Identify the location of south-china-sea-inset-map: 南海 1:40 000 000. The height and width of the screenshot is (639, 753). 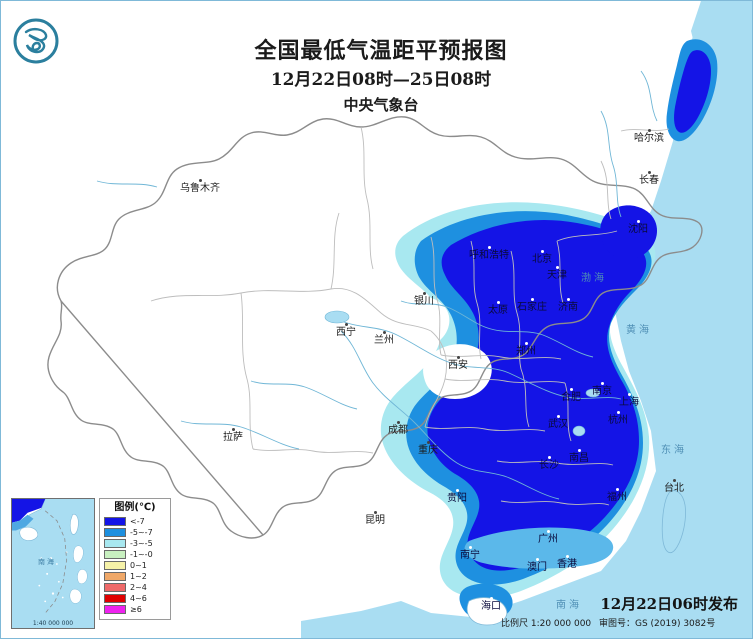
(53, 563).